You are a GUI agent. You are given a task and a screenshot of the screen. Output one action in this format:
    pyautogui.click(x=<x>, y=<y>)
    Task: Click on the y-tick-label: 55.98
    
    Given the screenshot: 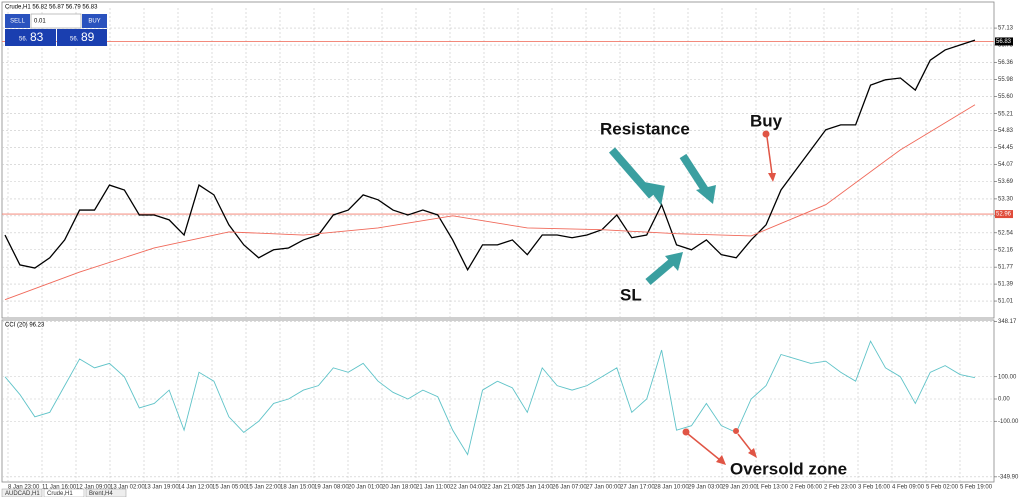 What is the action you would take?
    pyautogui.click(x=1006, y=80)
    